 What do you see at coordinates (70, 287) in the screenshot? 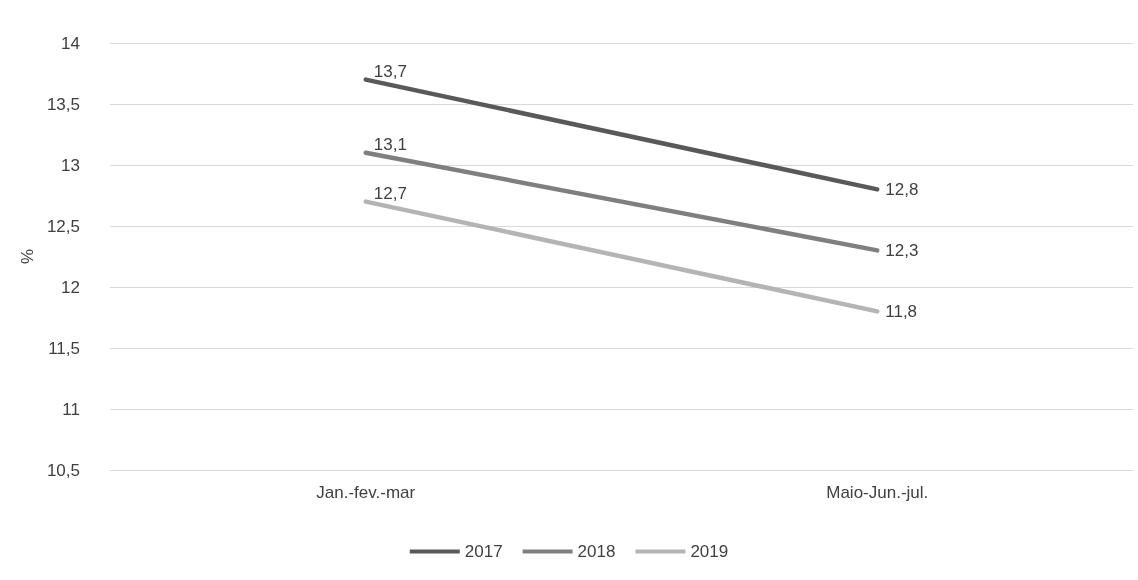
I see `y-tick-label: 12` at bounding box center [70, 287].